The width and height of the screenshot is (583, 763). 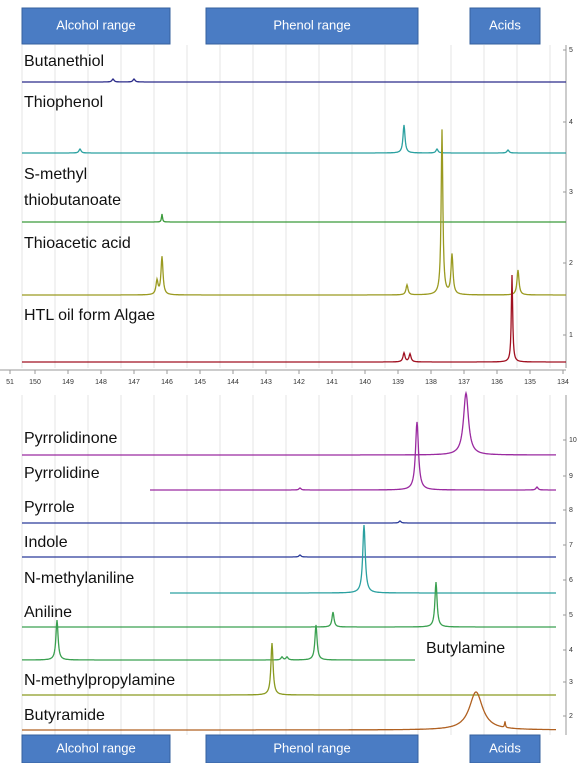 What do you see at coordinates (49, 507) in the screenshot?
I see `spectrum-label: Pyrrole` at bounding box center [49, 507].